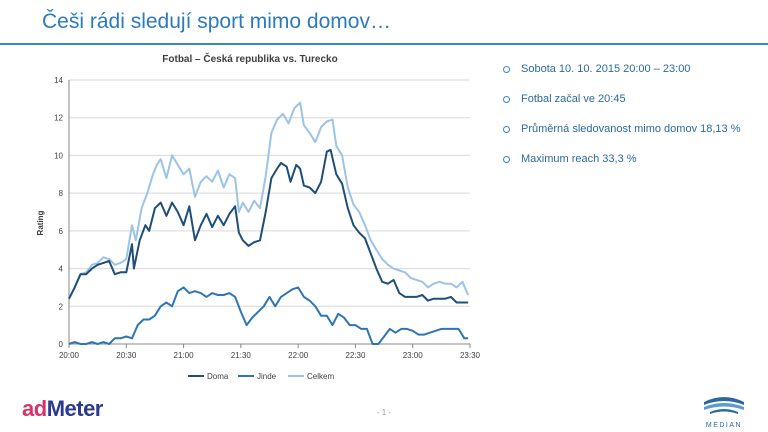  What do you see at coordinates (269, 355) in the screenshot?
I see `x-tick-labels: 20:00 20:30 21:00 21:30 22:00 22:30 23:00 23:30` at bounding box center [269, 355].